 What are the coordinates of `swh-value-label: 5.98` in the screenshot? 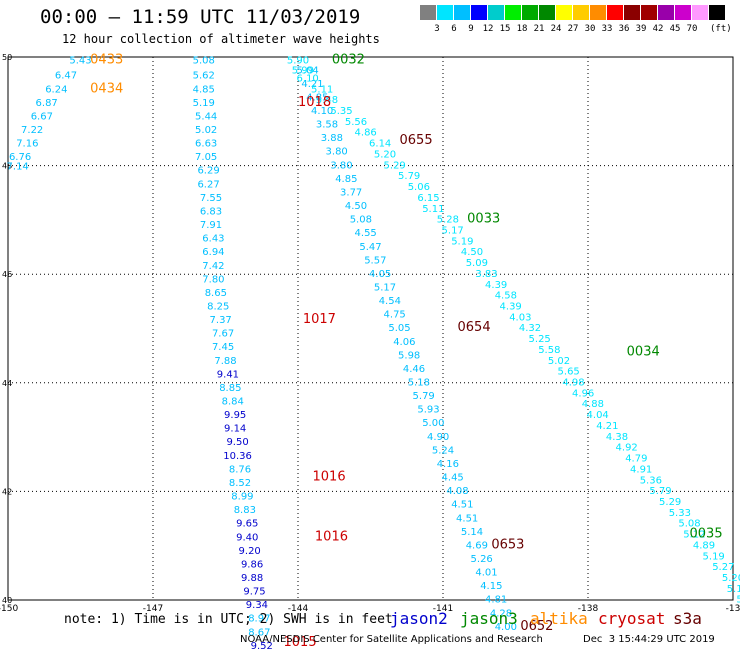 It's located at (409, 355).